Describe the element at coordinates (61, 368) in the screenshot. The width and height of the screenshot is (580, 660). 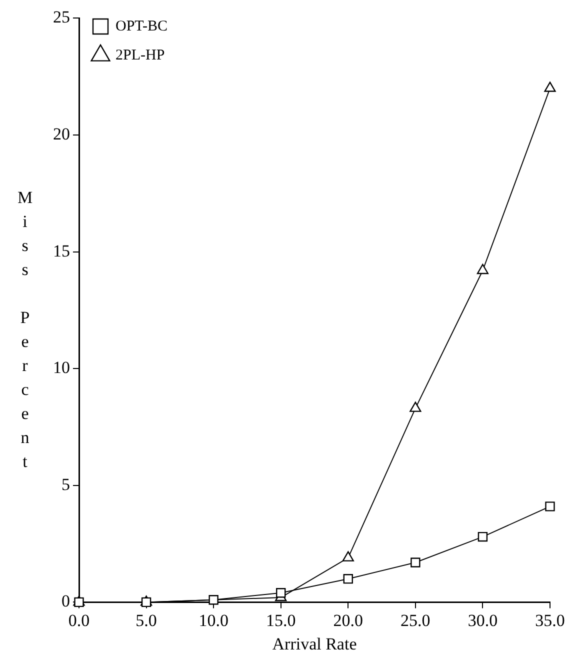
I see `y-tick-label: 10` at that location.